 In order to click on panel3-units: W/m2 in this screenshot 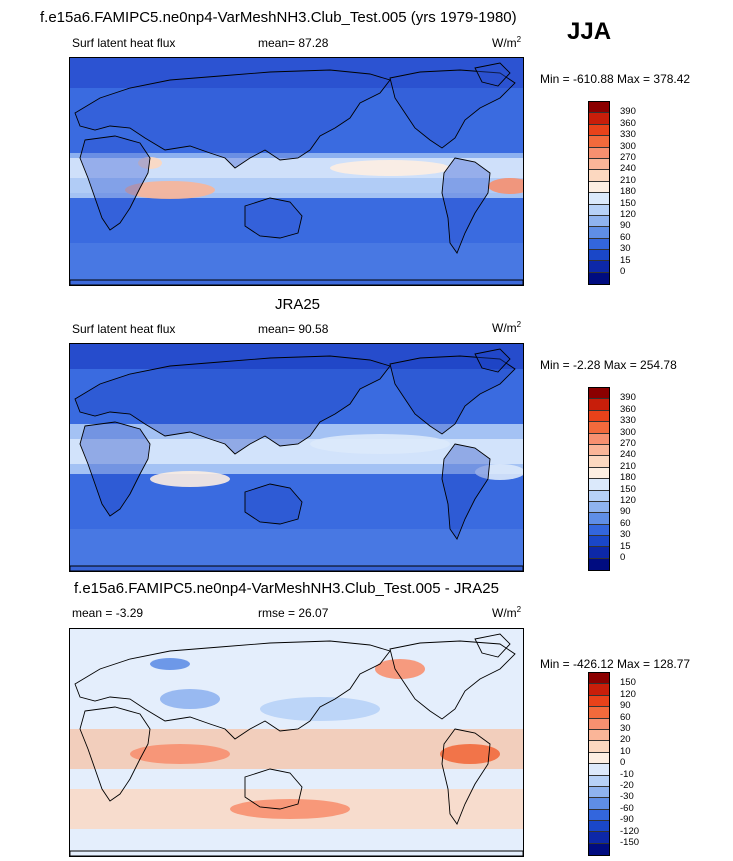, I will do `click(507, 612)`.